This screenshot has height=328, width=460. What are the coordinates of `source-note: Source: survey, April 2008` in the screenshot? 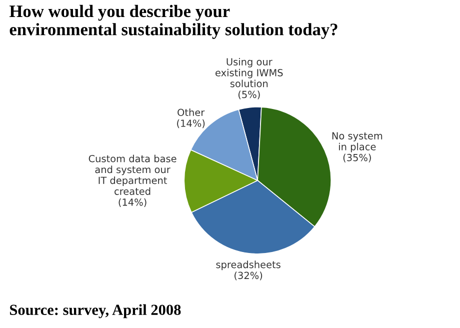 It's located at (95, 311).